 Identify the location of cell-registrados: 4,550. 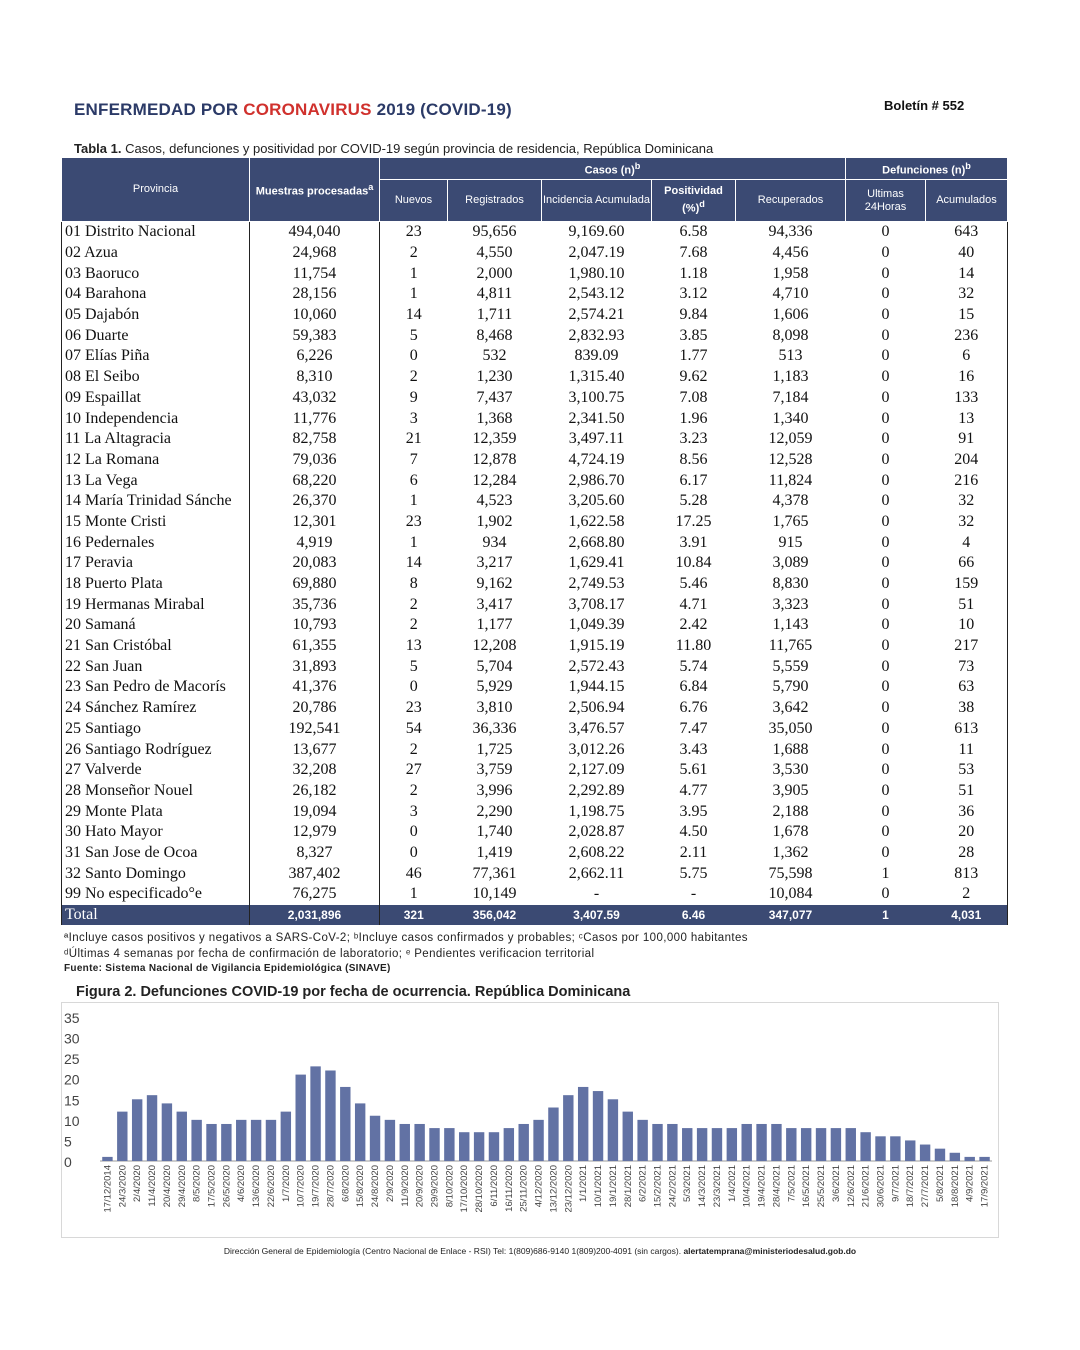
(494, 253).